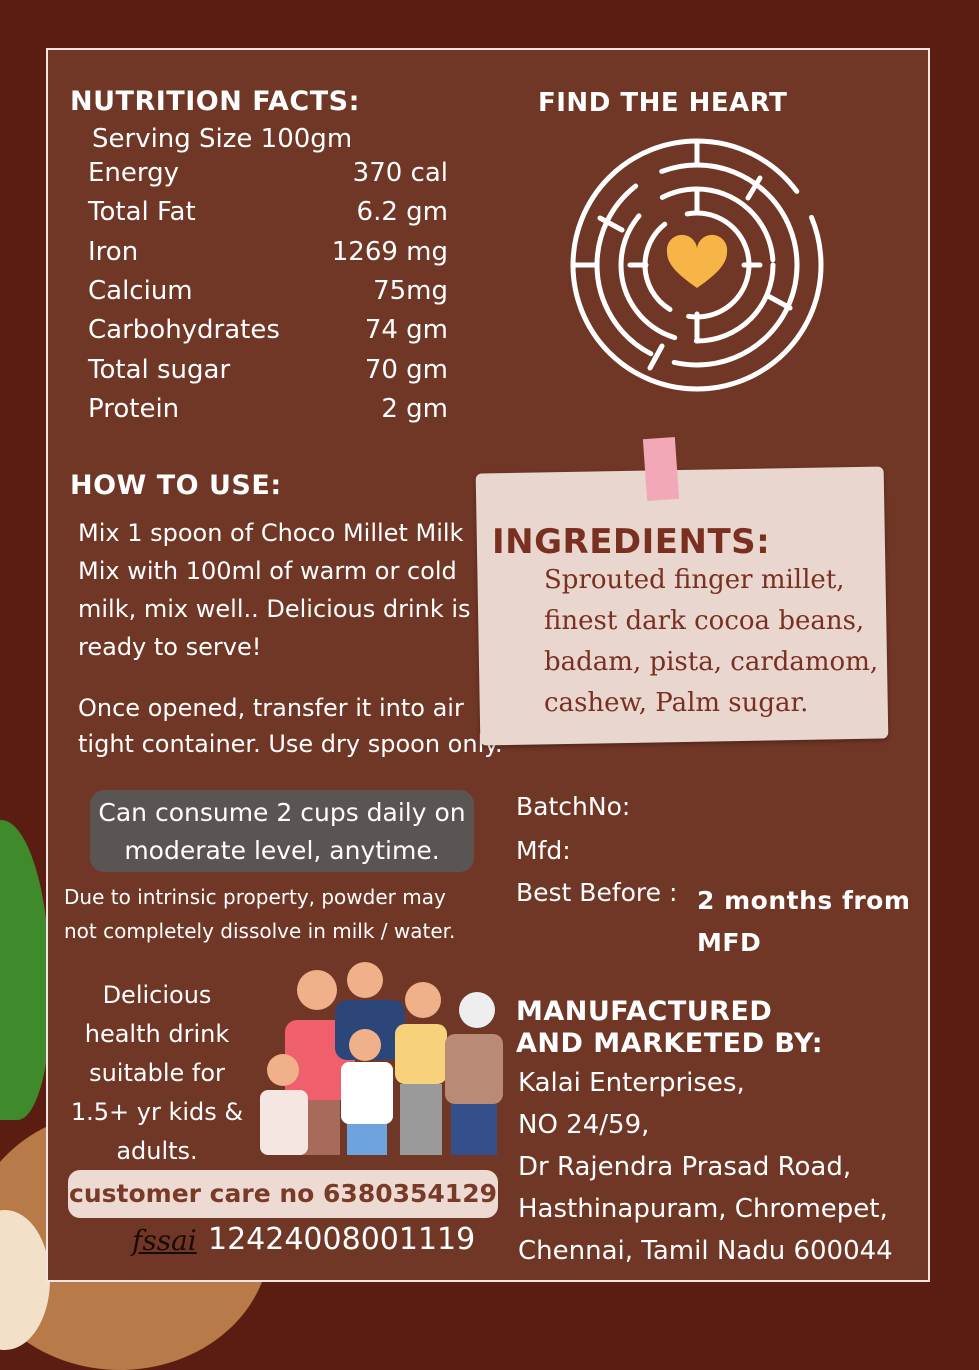 The width and height of the screenshot is (979, 1370). Describe the element at coordinates (729, 942) in the screenshot. I see `text-line: MFD` at that location.